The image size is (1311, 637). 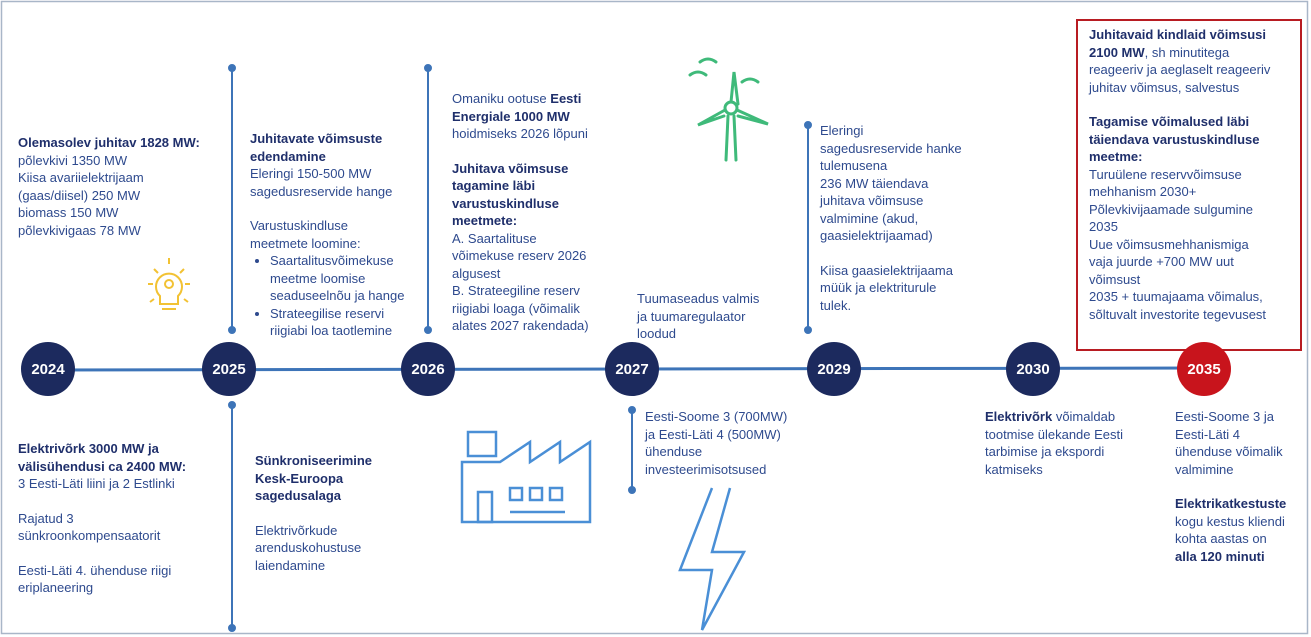 I want to click on text-run: eriplaneering, so click(x=56, y=587).